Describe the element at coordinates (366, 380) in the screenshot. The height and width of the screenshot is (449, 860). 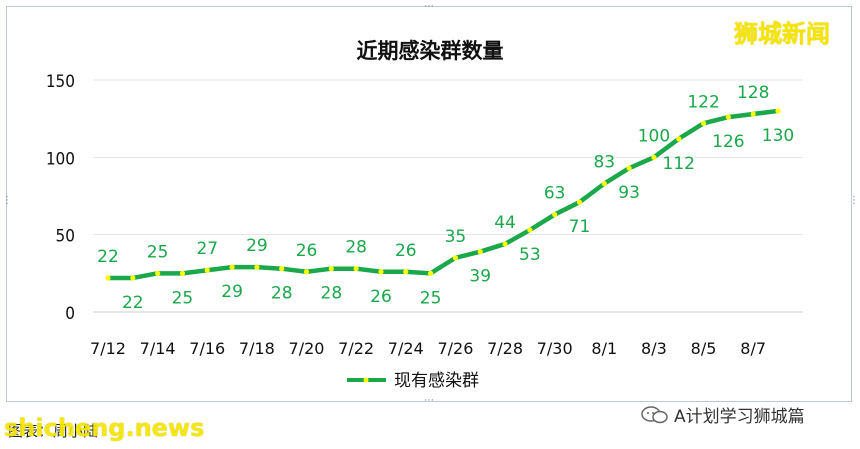
I see `legend-marker` at that location.